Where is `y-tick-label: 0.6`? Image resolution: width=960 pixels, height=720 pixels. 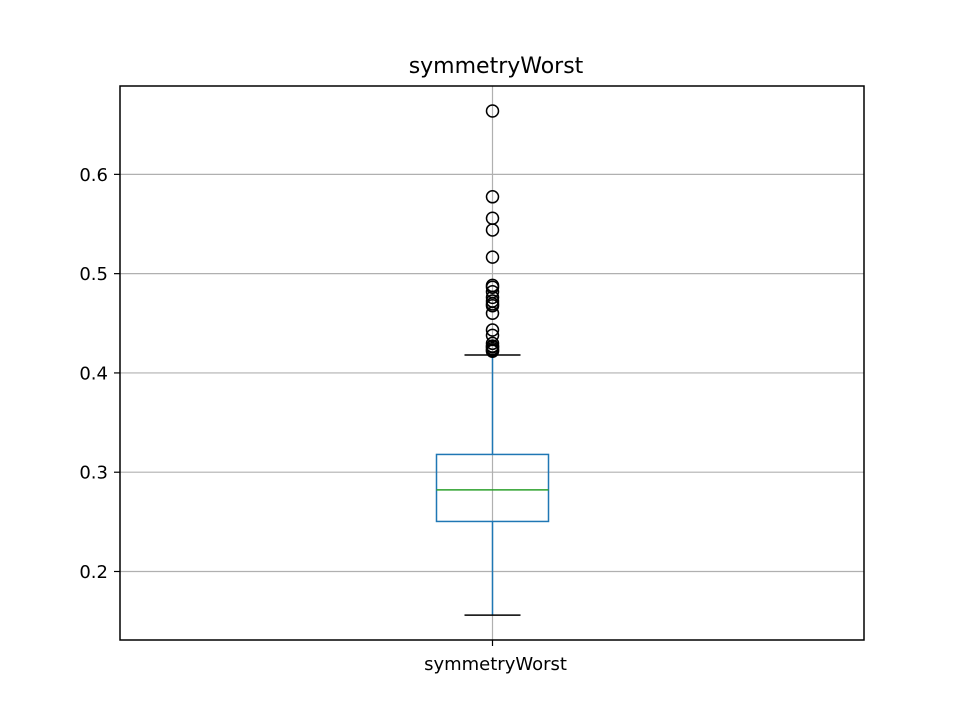 y-tick-label: 0.6 is located at coordinates (93, 175).